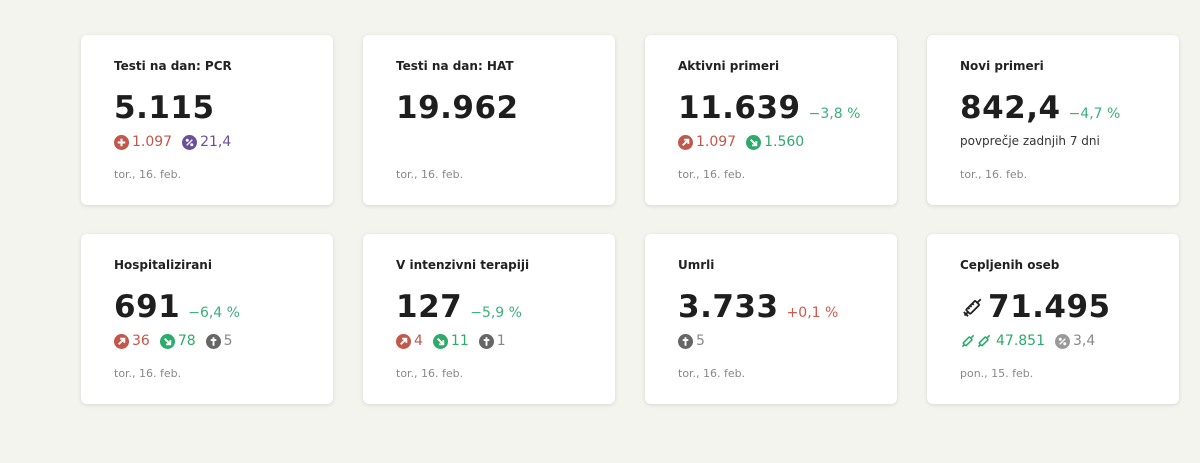 Image resolution: width=1200 pixels, height=463 pixels. Describe the element at coordinates (463, 265) in the screenshot. I see `card-title: V intenzivni terapiji` at that location.